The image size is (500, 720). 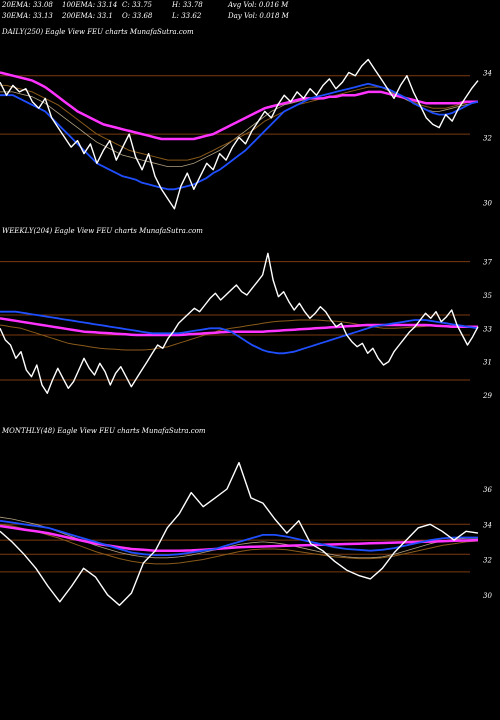 What do you see at coordinates (137, 16) in the screenshot?
I see `stat-open: O: 33.68` at bounding box center [137, 16].